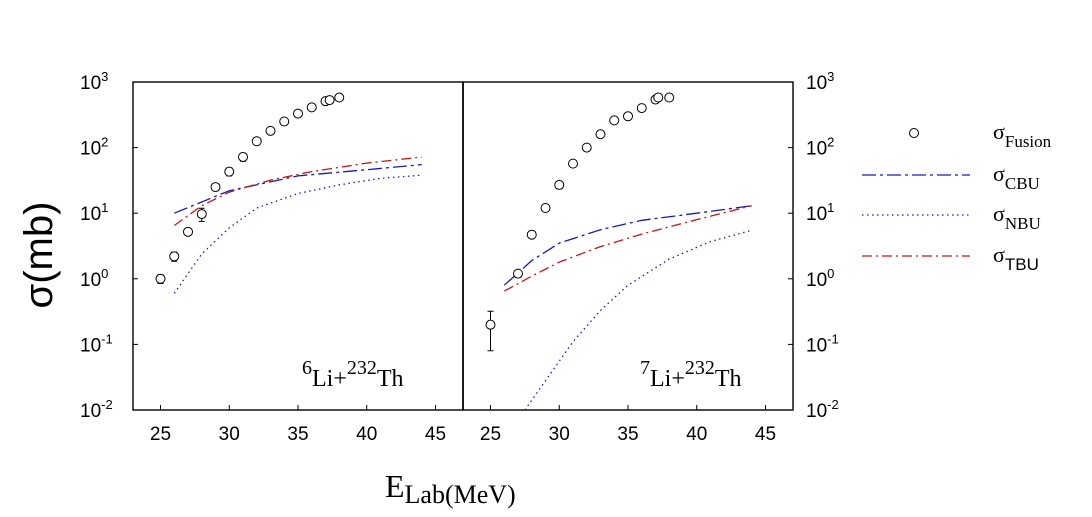 This screenshot has height=517, width=1092. Describe the element at coordinates (914, 133) in the screenshot. I see `legend-swatch-fusion` at that location.